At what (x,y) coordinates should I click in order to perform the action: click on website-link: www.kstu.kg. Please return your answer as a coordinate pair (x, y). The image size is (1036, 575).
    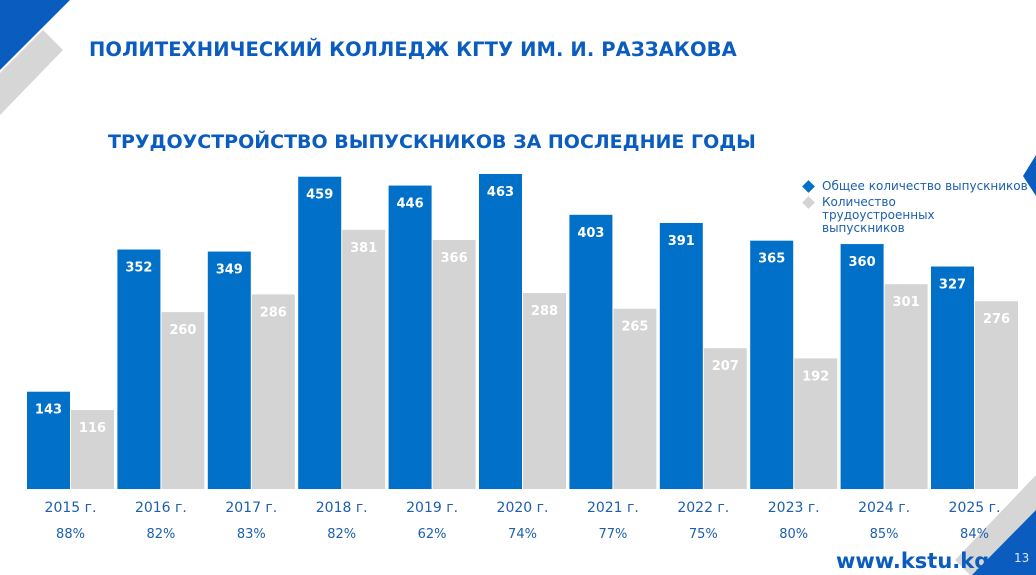
    Looking at the image, I should click on (913, 561).